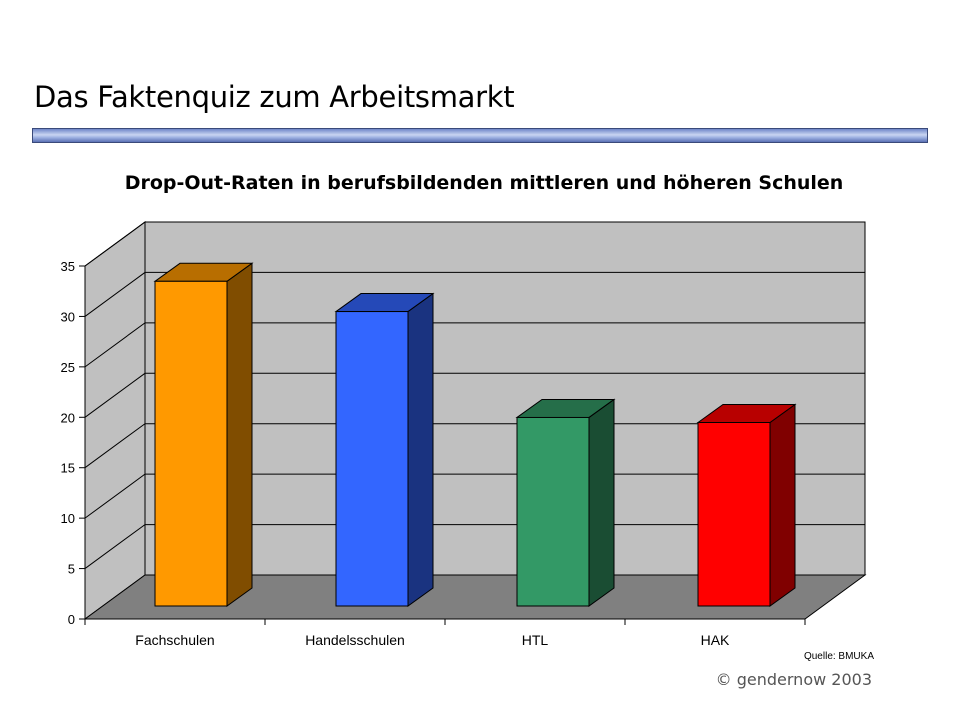  I want to click on x-tick-label: Fachschulen, so click(174, 640).